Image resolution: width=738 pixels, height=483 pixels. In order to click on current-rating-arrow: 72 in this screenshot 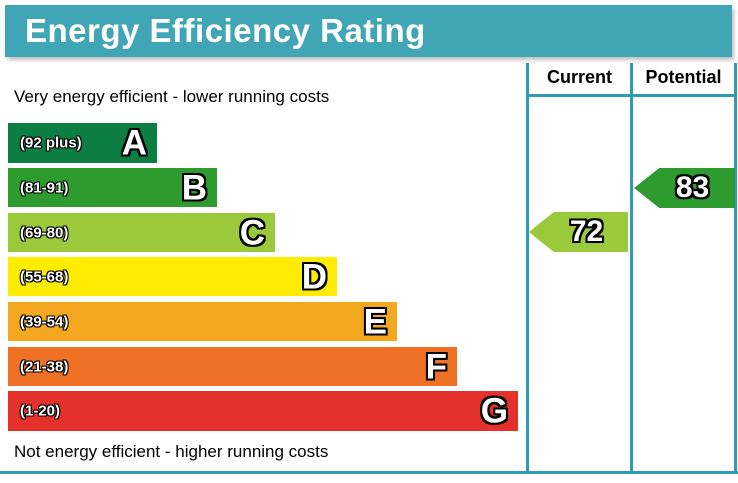, I will do `click(578, 232)`.